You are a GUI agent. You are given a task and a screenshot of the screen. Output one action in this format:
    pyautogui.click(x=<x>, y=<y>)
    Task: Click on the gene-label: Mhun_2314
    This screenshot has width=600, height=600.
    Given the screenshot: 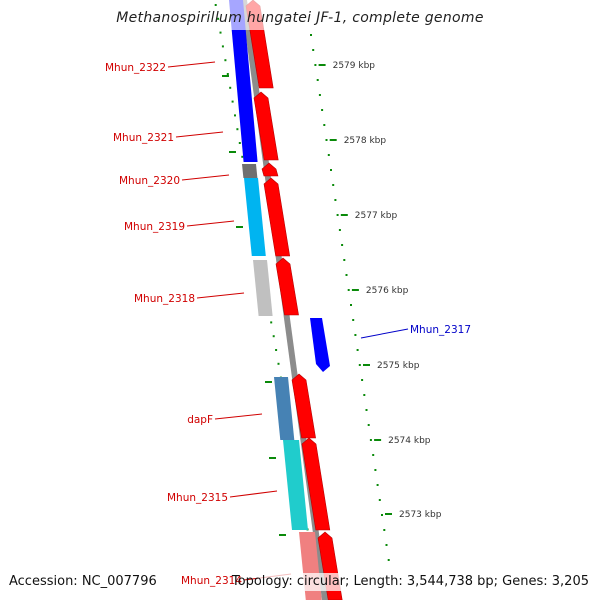 What is the action you would take?
    pyautogui.click(x=211, y=581)
    